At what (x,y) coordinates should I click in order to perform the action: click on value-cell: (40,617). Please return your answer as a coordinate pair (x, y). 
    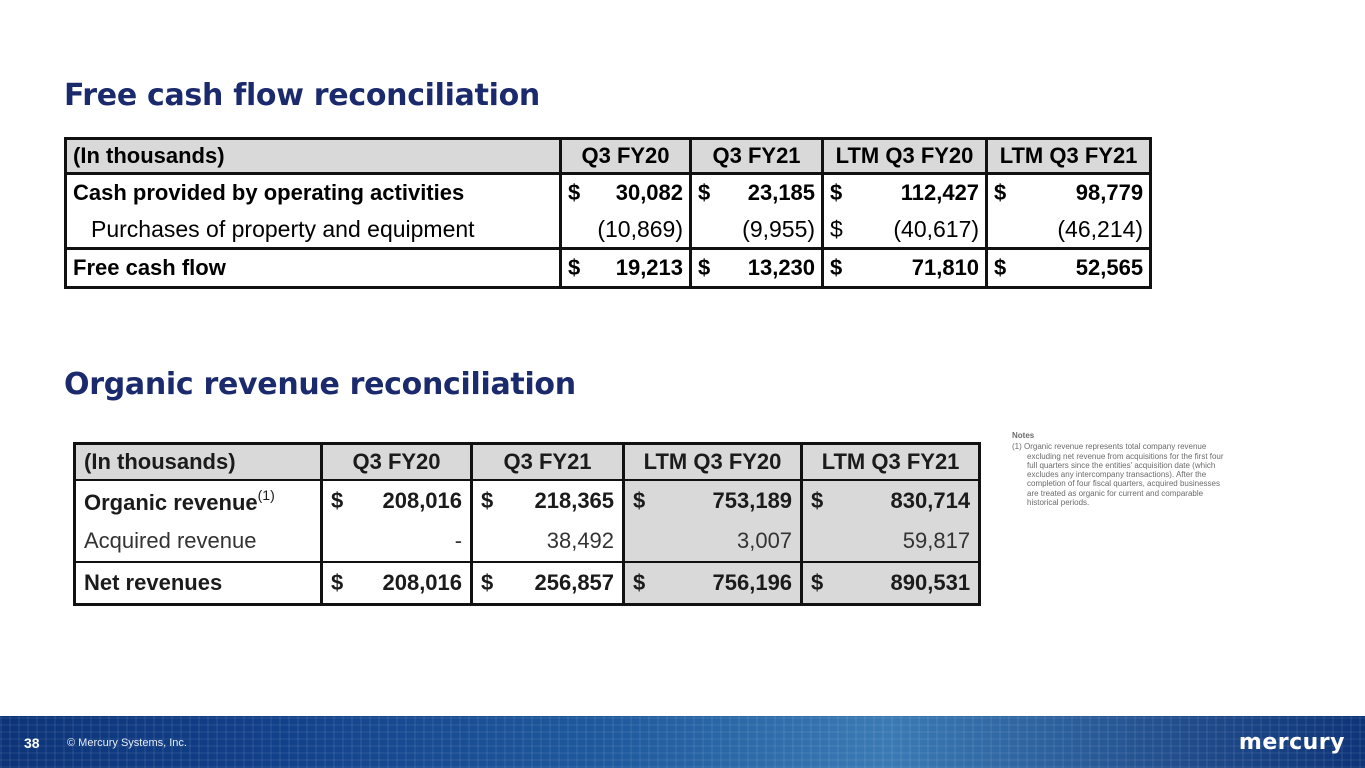
    Looking at the image, I should click on (936, 228).